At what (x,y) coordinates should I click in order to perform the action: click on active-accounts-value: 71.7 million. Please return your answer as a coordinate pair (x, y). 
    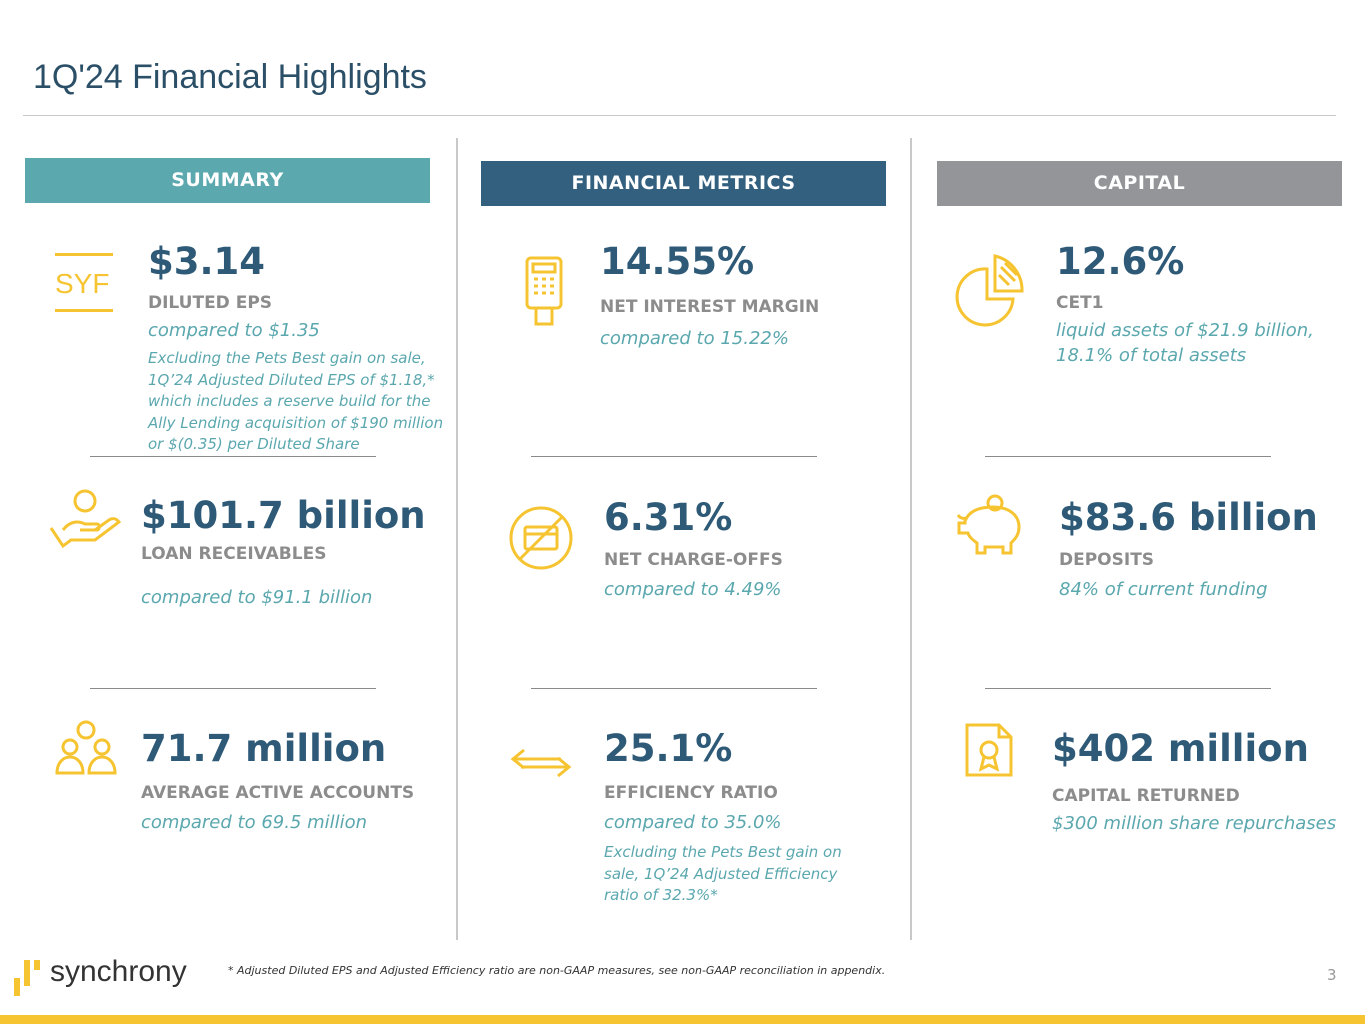
    Looking at the image, I should click on (264, 748).